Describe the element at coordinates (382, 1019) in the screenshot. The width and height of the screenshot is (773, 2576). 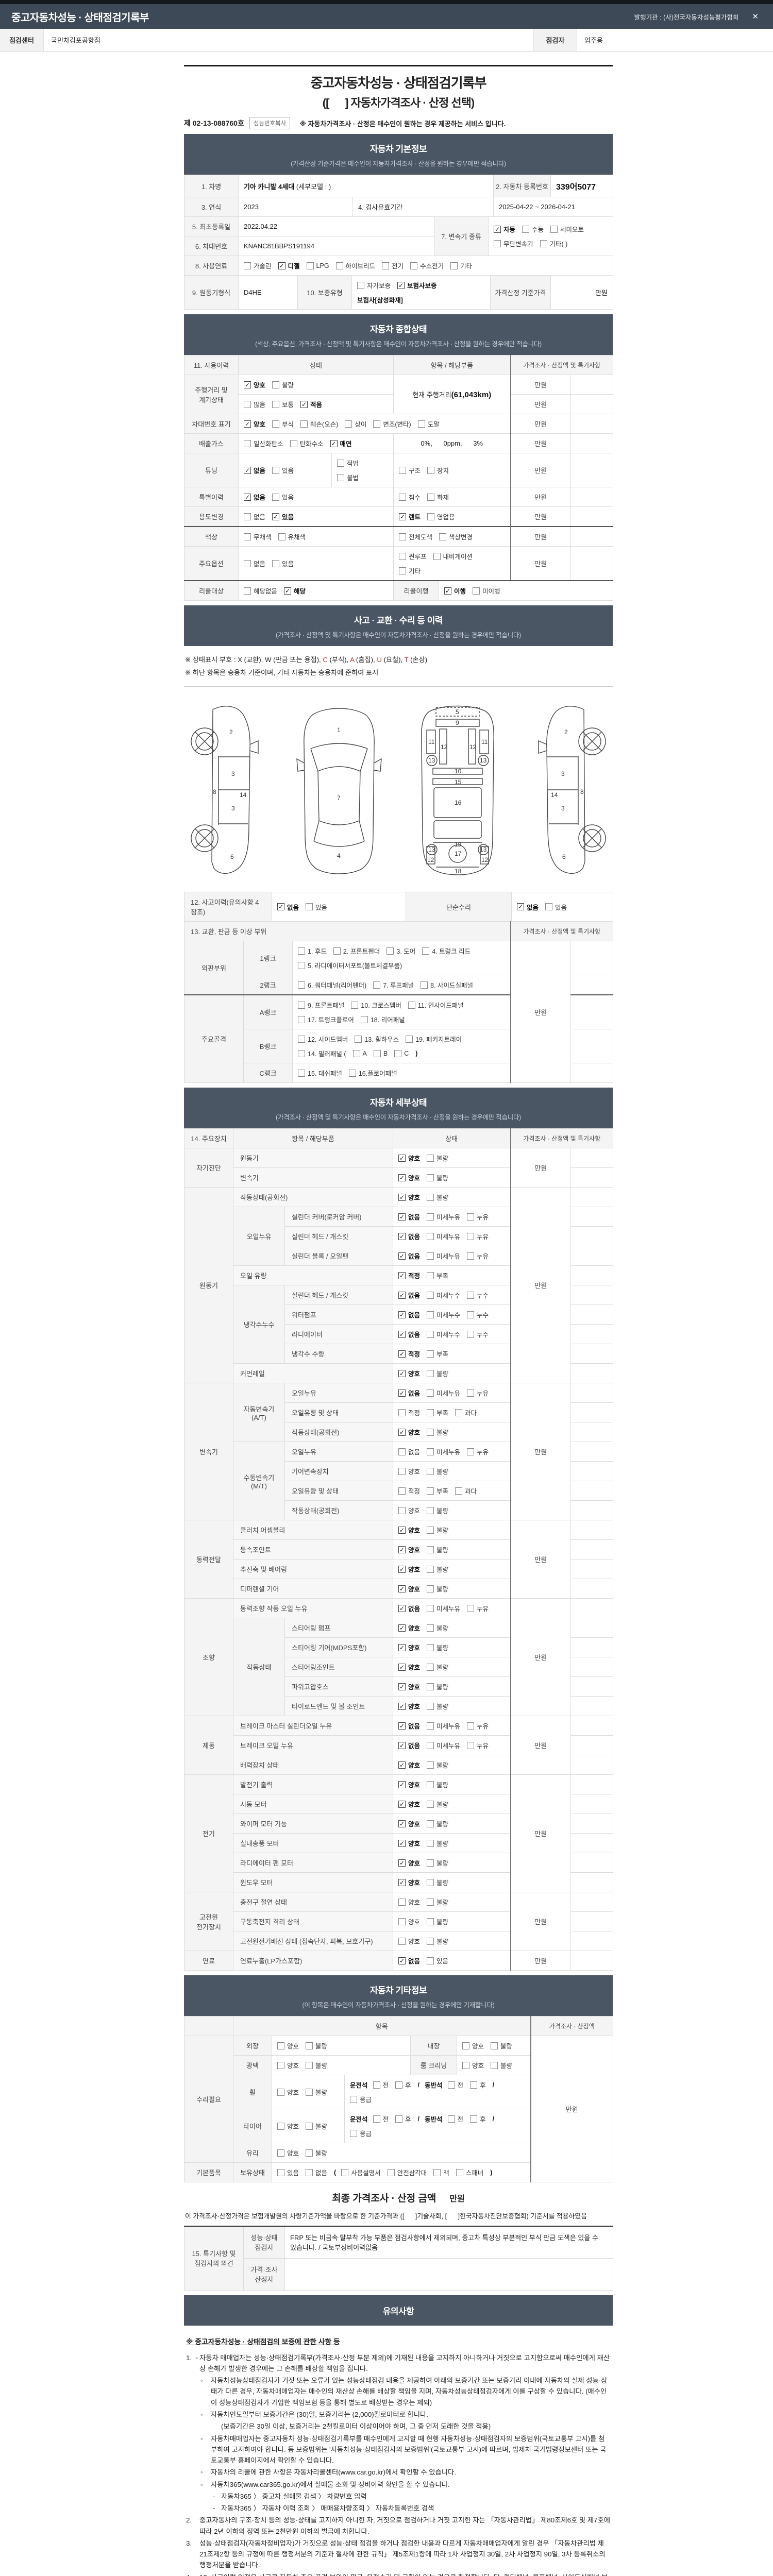
I see `checkbox-option: 18. 리어패널` at that location.